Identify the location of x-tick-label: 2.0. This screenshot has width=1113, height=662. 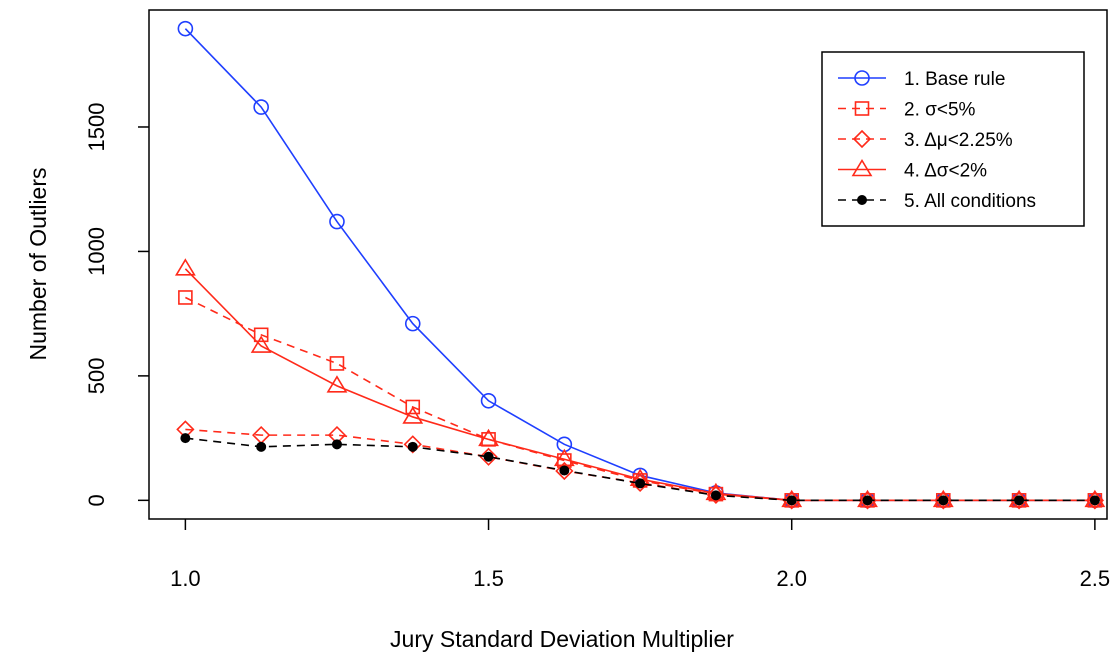
(791, 578).